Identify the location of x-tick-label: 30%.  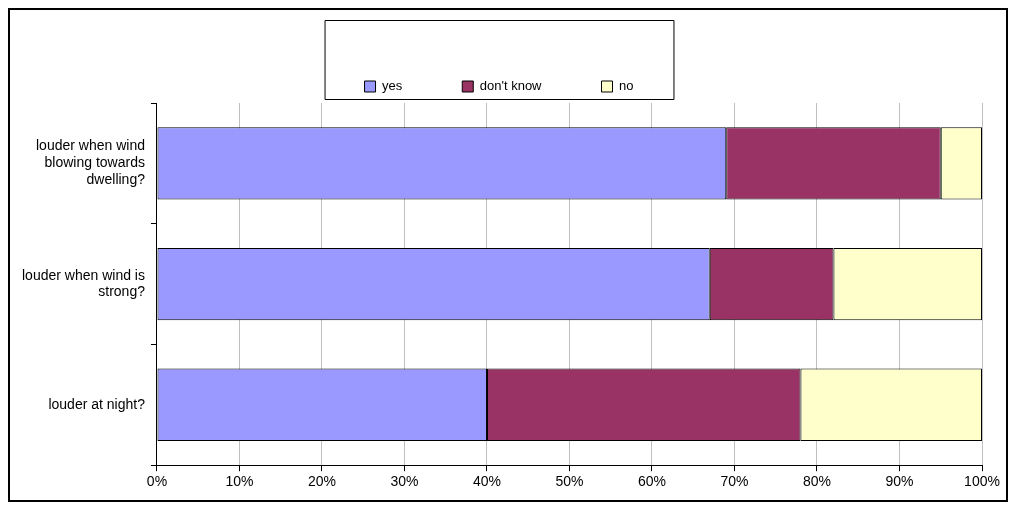
(404, 481).